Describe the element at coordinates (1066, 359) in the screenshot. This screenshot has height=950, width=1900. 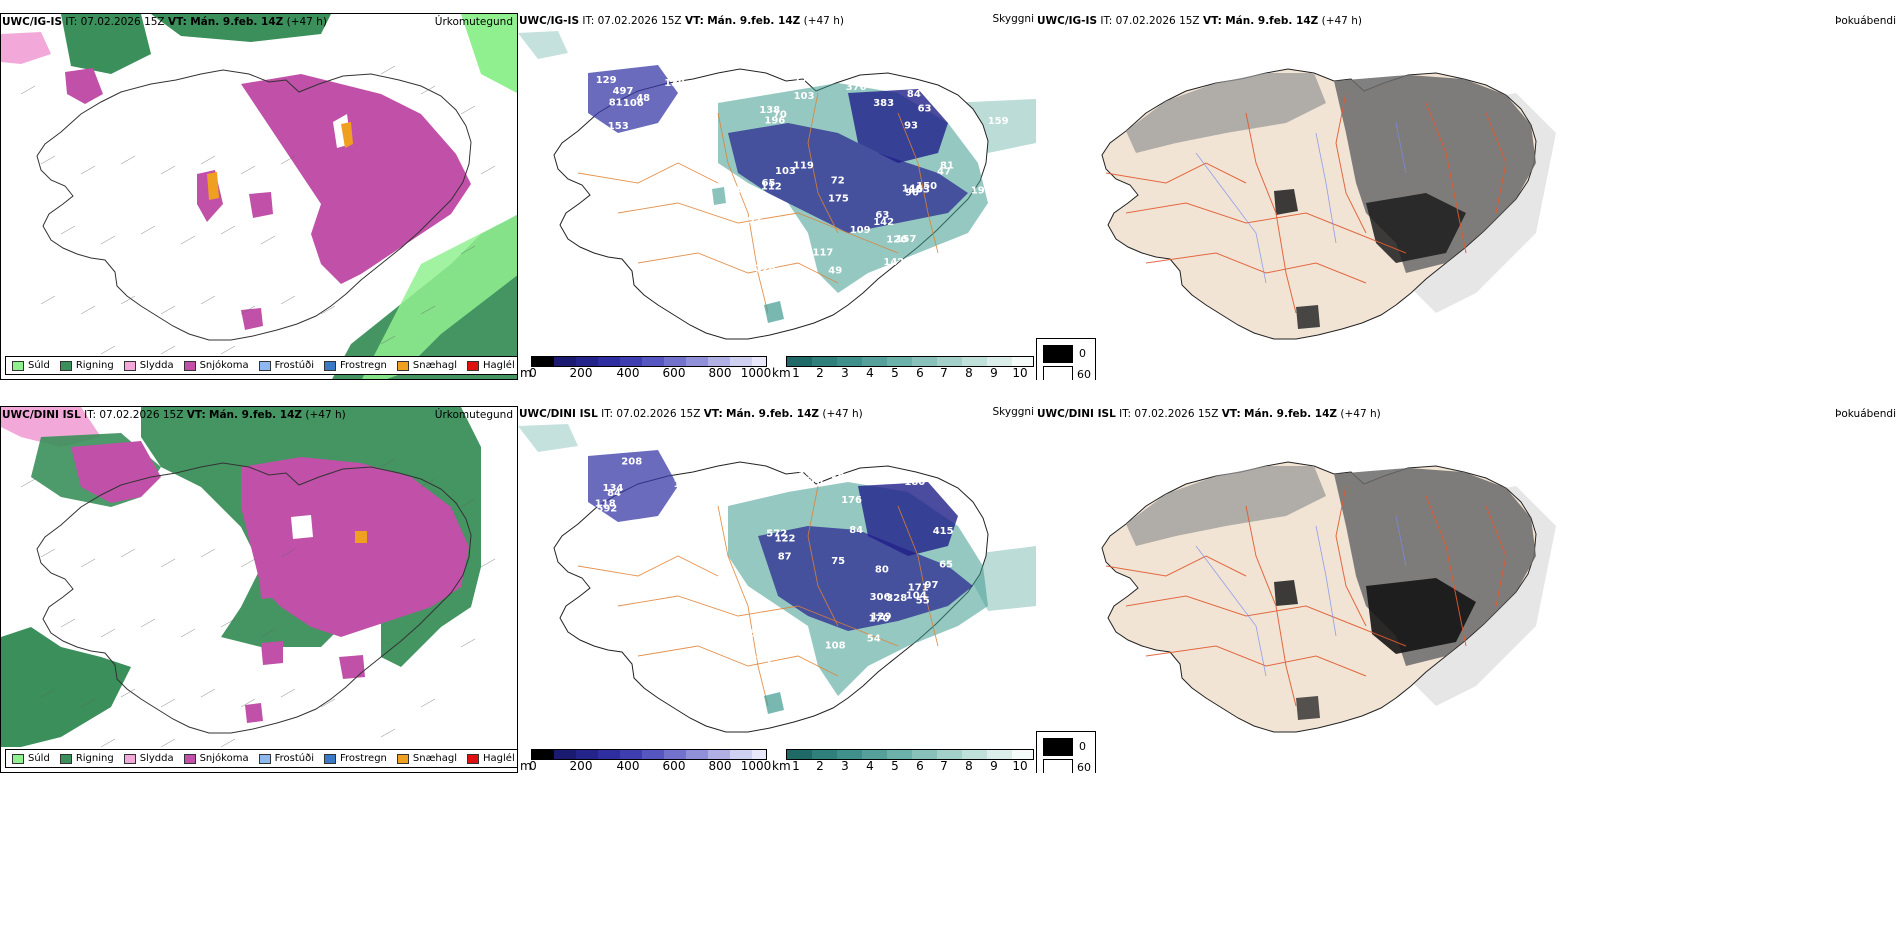
I see `fog-legend-top: 0 60` at that location.